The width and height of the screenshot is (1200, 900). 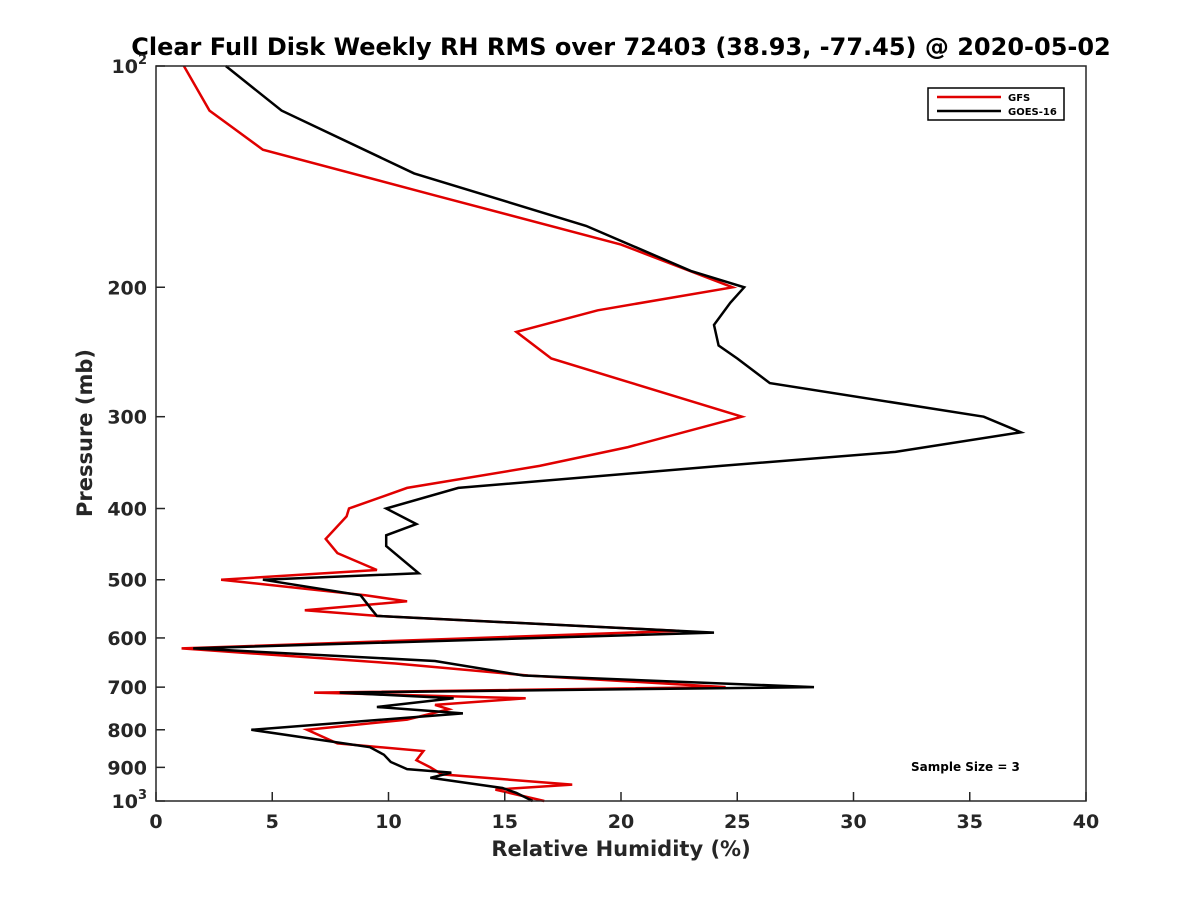 I want to click on x-tick-label: 10, so click(x=388, y=822).